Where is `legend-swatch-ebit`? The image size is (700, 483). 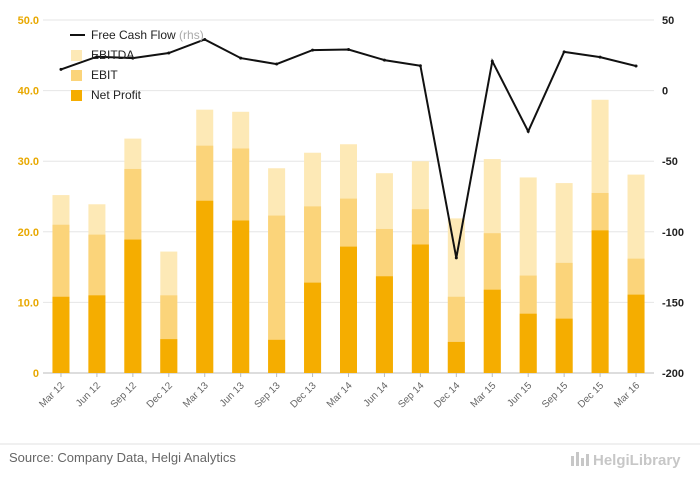 legend-swatch-ebit is located at coordinates (76, 75).